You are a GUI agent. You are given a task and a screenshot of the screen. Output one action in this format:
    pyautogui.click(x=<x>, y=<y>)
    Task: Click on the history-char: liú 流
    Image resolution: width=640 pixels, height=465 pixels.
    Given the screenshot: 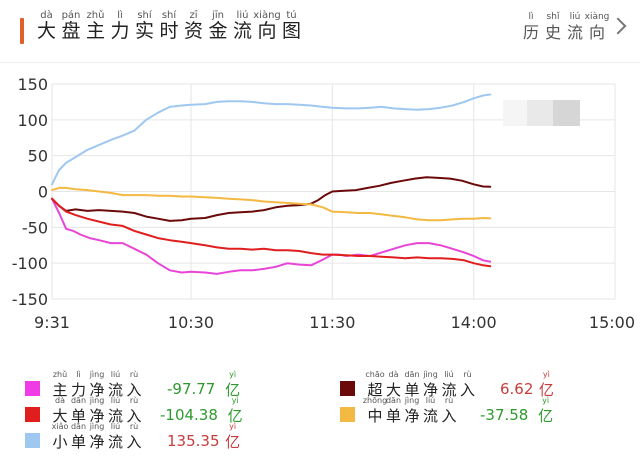 What is the action you would take?
    pyautogui.click(x=575, y=27)
    